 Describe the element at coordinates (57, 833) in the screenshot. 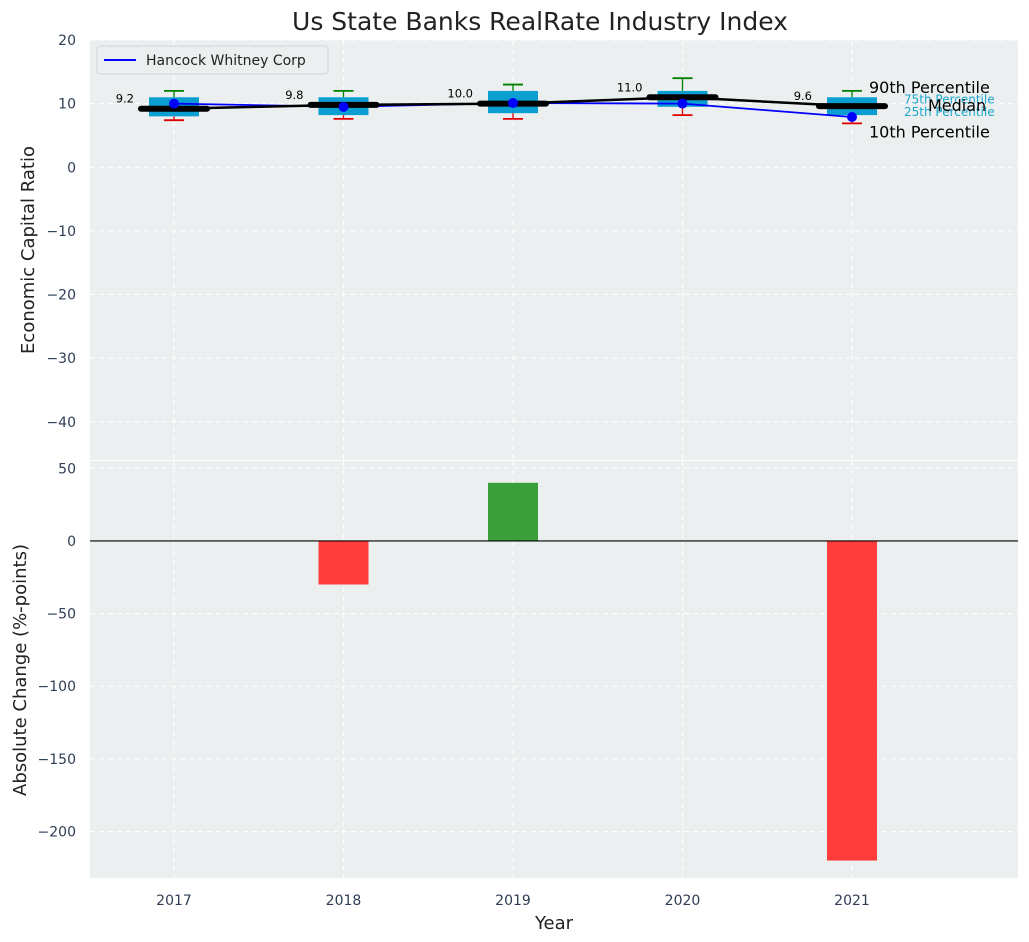

I see `bottom-ytick-label: −200` at that location.